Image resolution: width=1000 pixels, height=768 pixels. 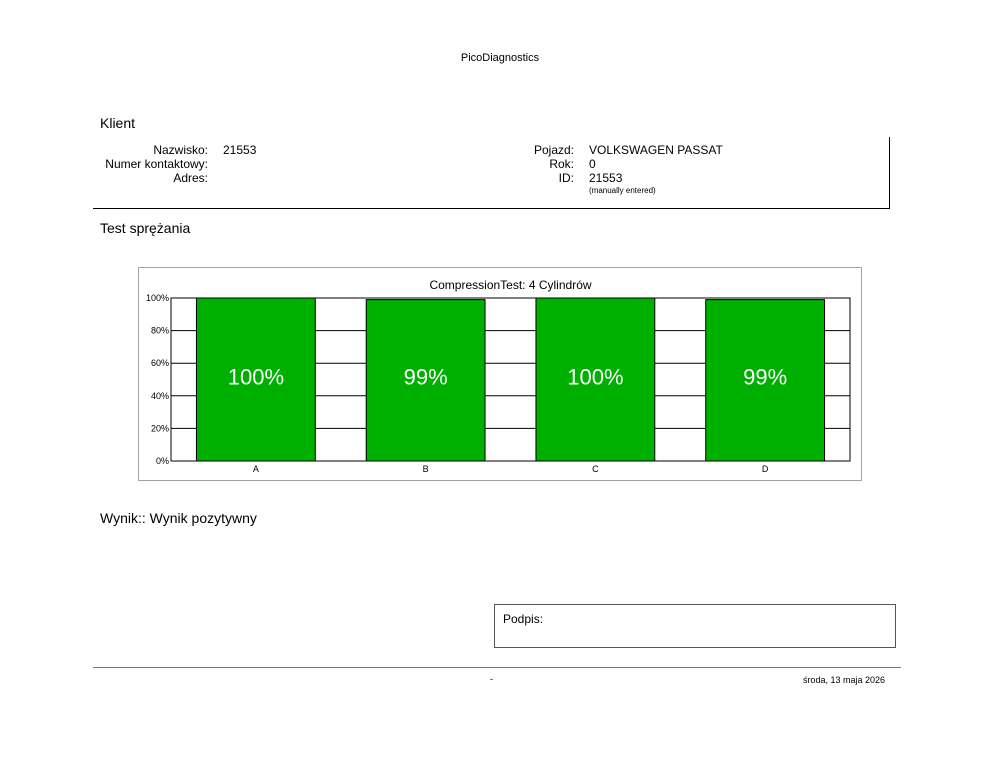 What do you see at coordinates (160, 396) in the screenshot?
I see `y-tick-label: 40%` at bounding box center [160, 396].